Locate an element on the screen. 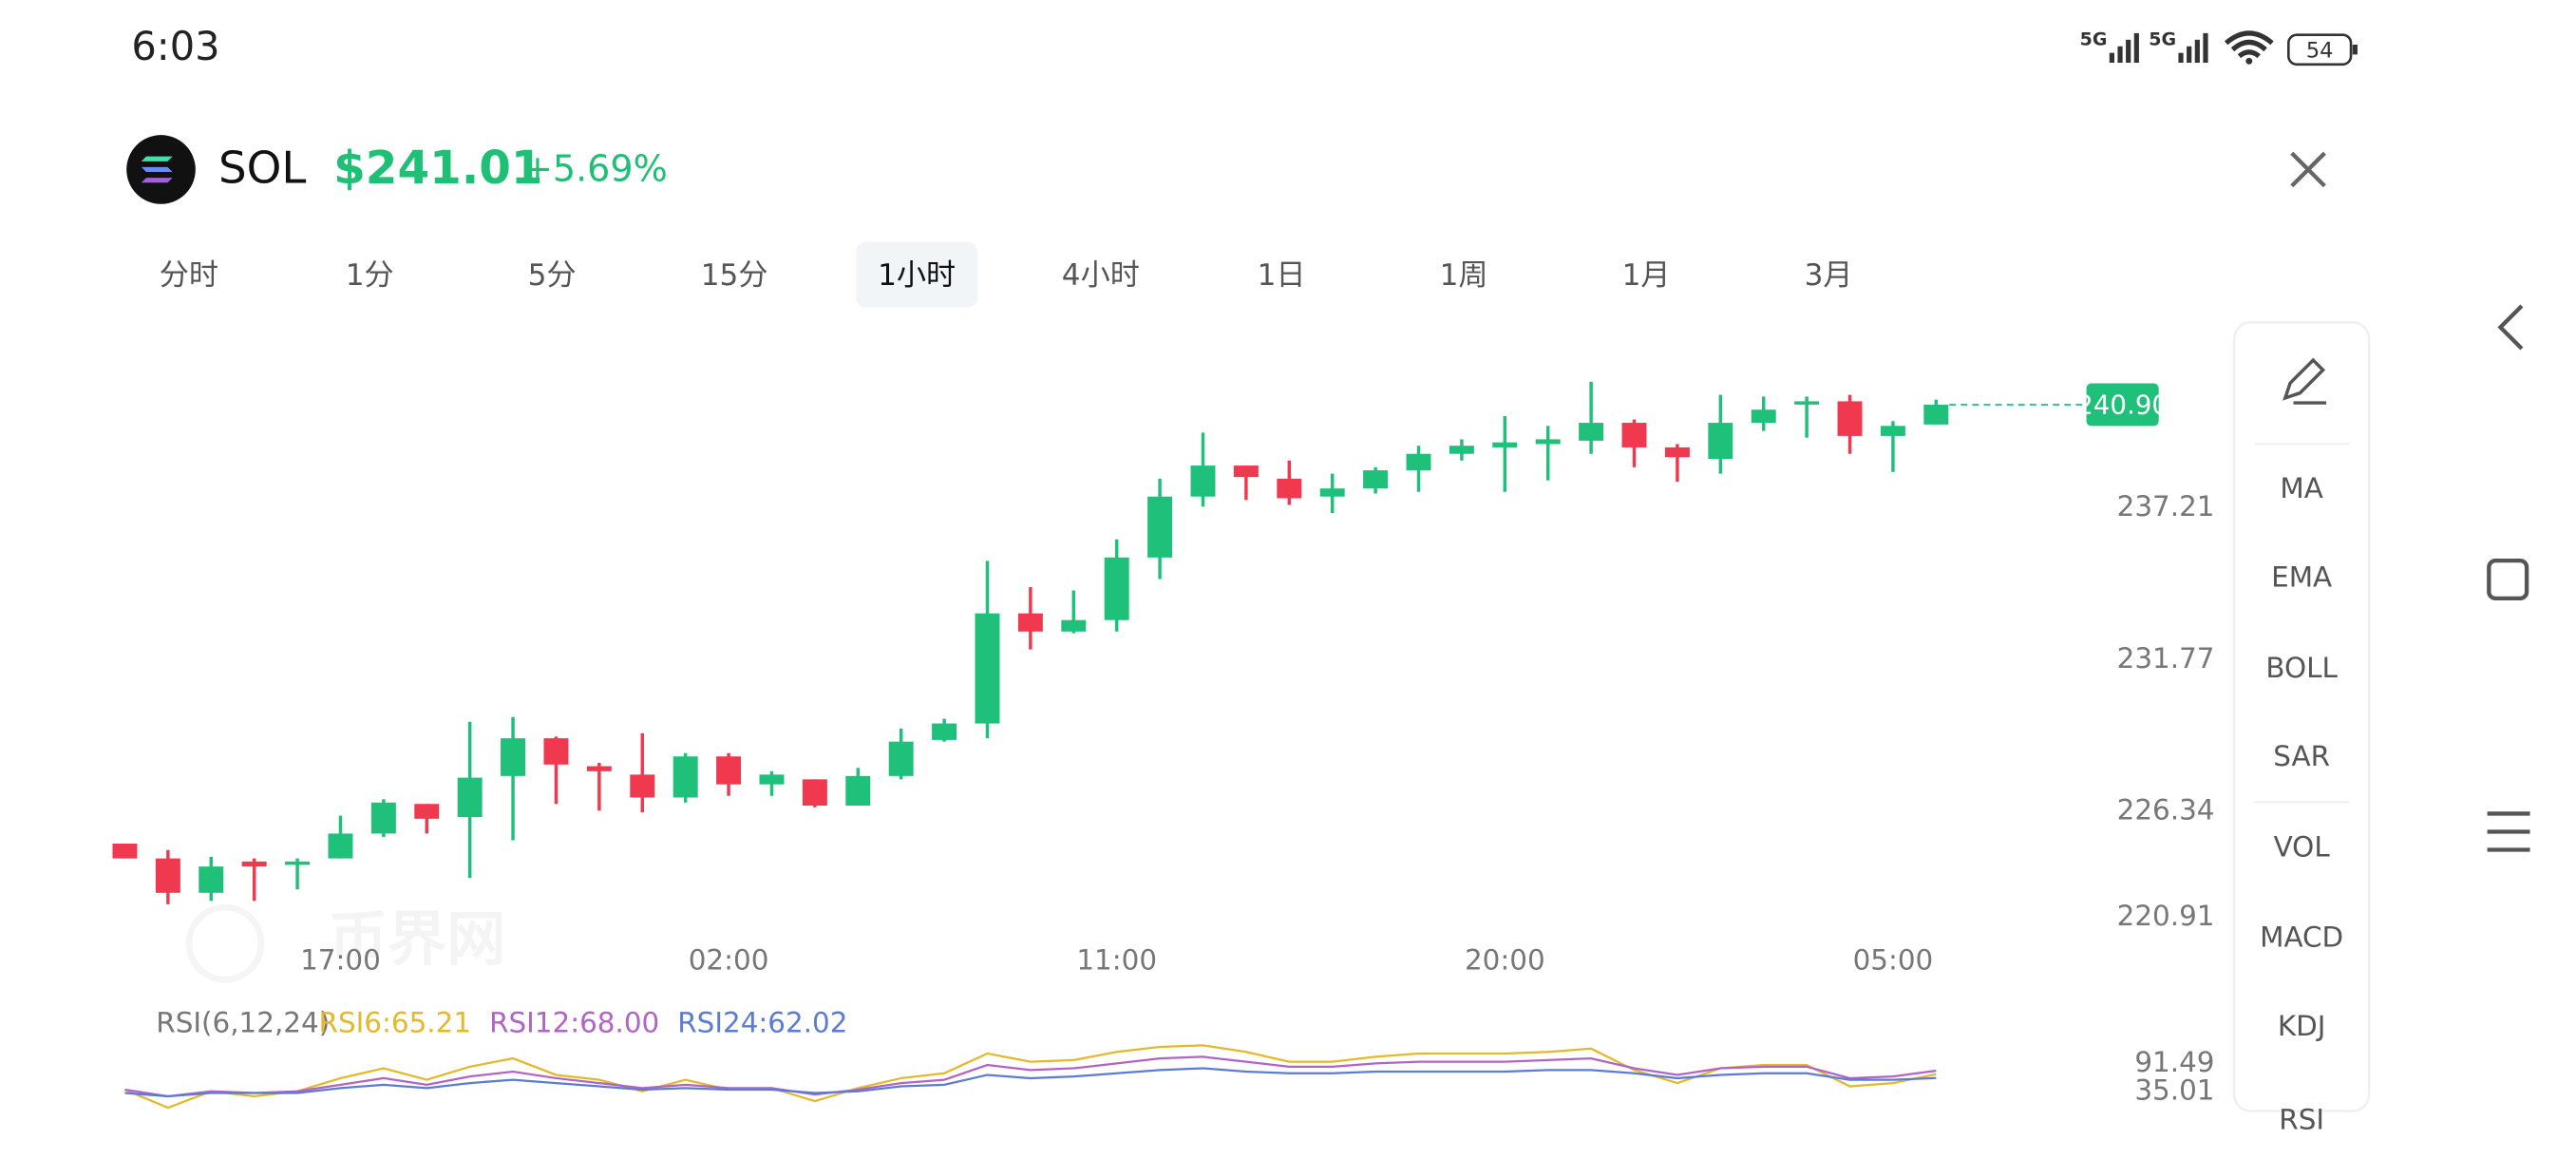 The height and width of the screenshot is (1159, 2576). indicator-item: EMA is located at coordinates (2301, 577).